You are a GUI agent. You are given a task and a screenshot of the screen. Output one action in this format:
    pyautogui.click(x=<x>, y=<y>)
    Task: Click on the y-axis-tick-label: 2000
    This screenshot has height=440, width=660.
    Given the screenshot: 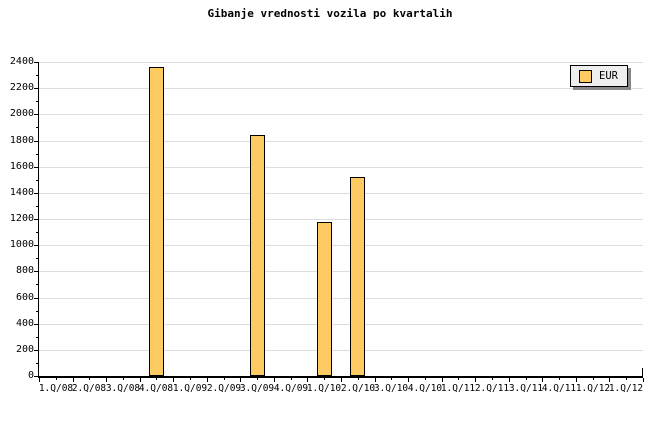 What is the action you would take?
    pyautogui.click(x=21, y=113)
    